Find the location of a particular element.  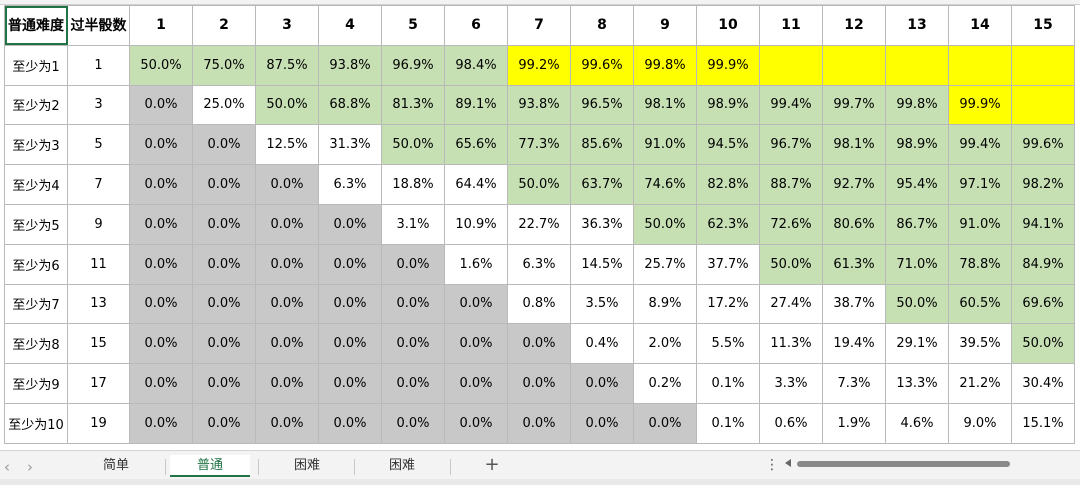

probability-cell: 31.3% is located at coordinates (350, 145).